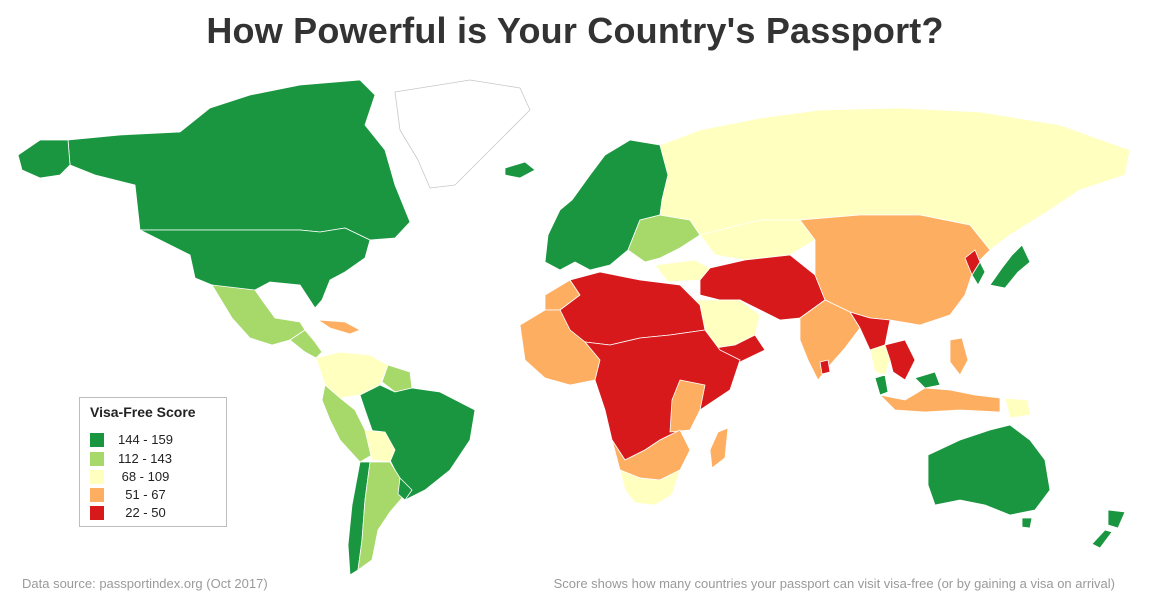 Image resolution: width=1150 pixels, height=600 pixels. Describe the element at coordinates (347, 423) in the screenshot. I see `region-peru-ecuador` at that location.